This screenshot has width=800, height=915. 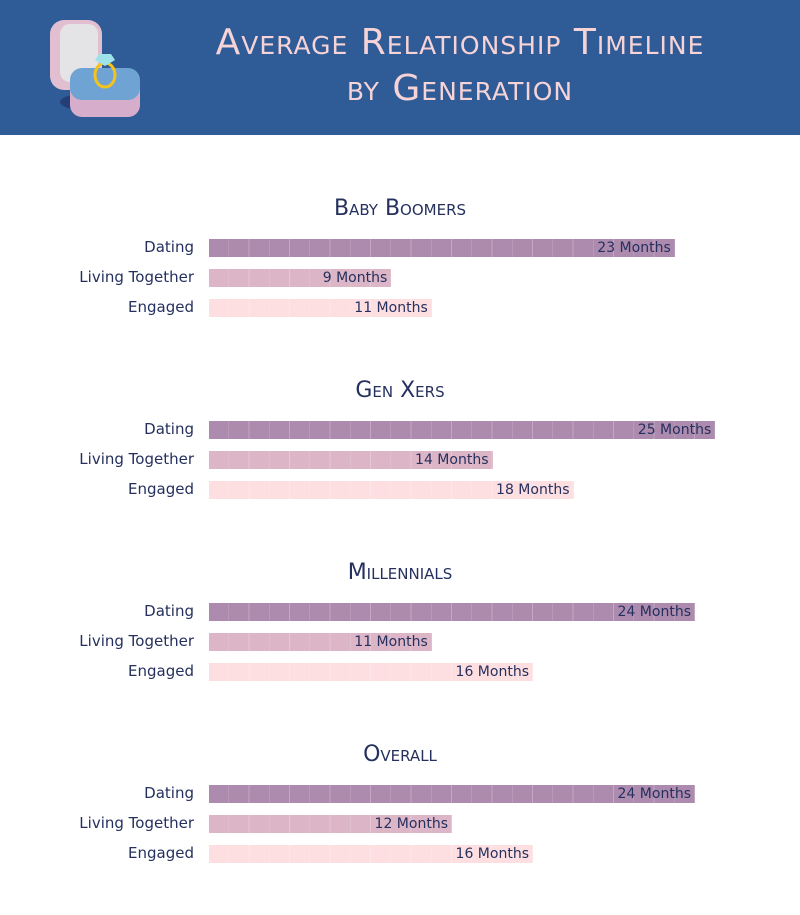 What do you see at coordinates (533, 490) in the screenshot?
I see `data-label: 18 Months` at bounding box center [533, 490].